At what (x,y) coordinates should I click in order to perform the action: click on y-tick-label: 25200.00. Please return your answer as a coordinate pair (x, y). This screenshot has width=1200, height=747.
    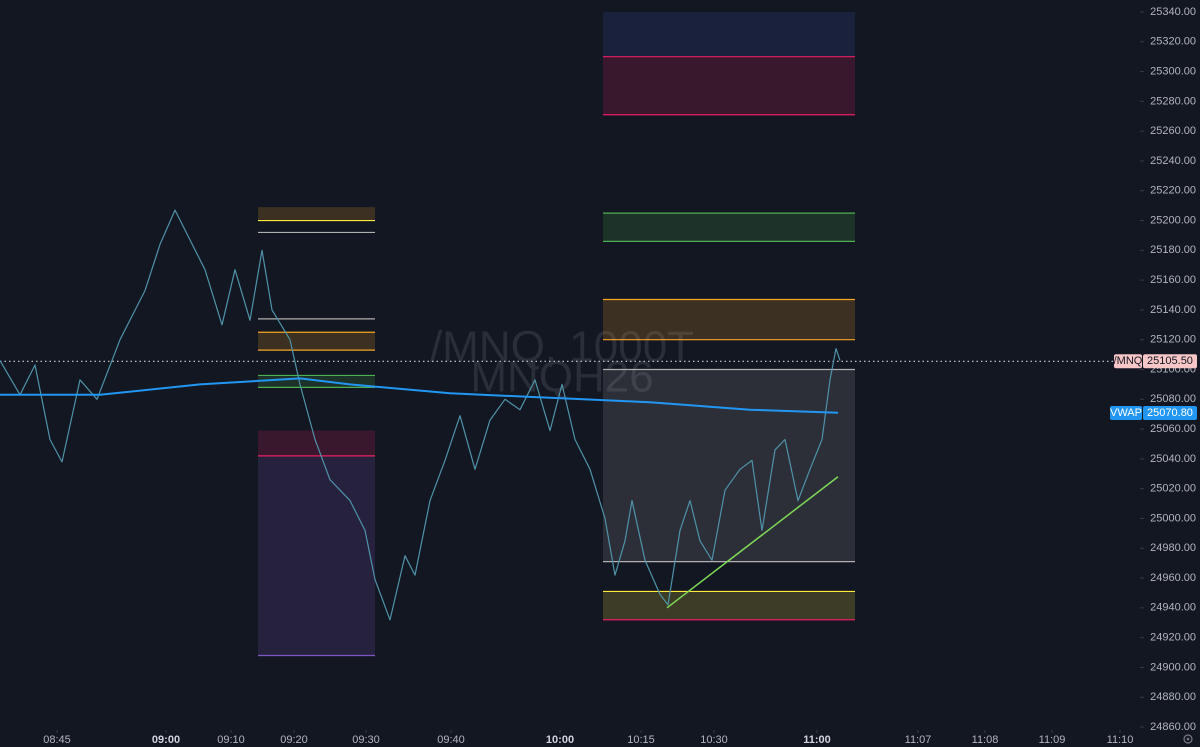
    Looking at the image, I should click on (1173, 220).